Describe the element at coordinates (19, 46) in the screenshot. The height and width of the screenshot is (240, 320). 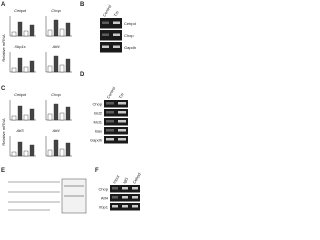
I see `chart-title: Xbp1s` at that location.